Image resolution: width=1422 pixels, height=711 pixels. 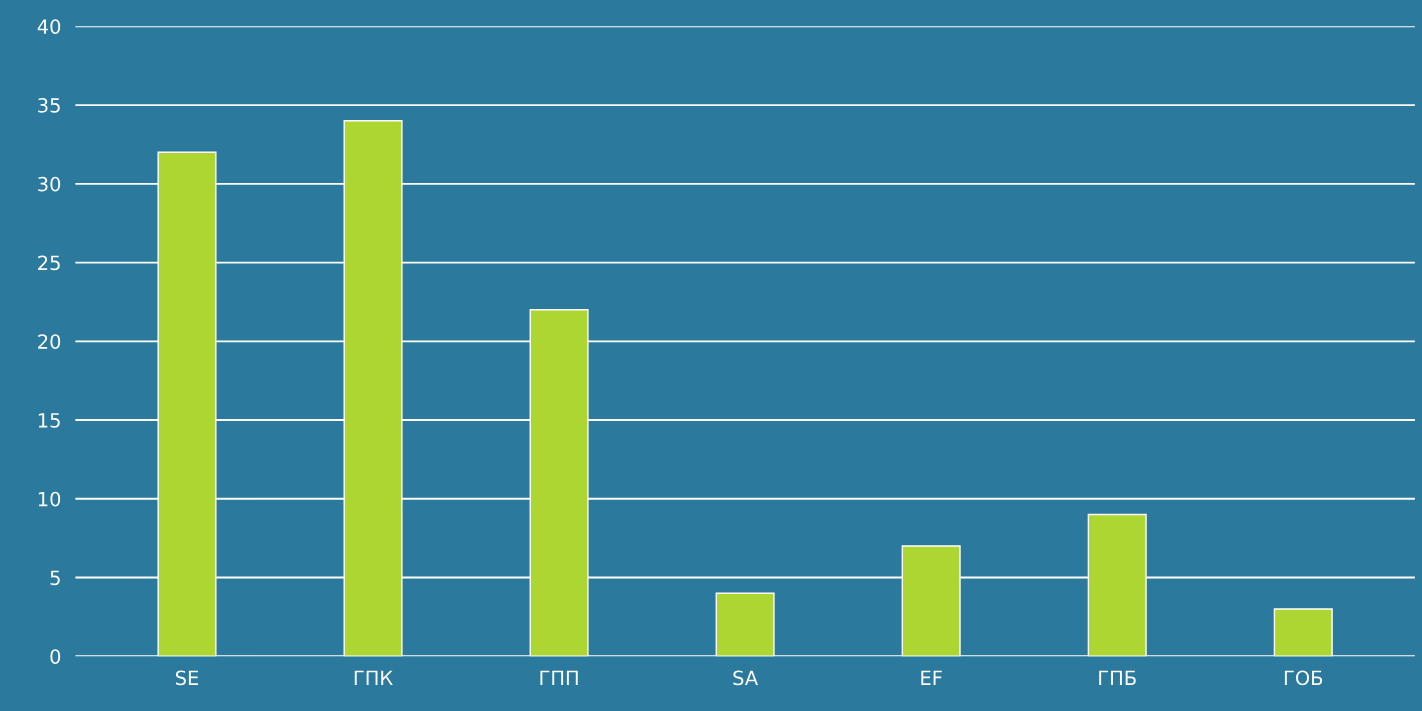 I want to click on x-tick-label: ГПБ, so click(x=1117, y=677).